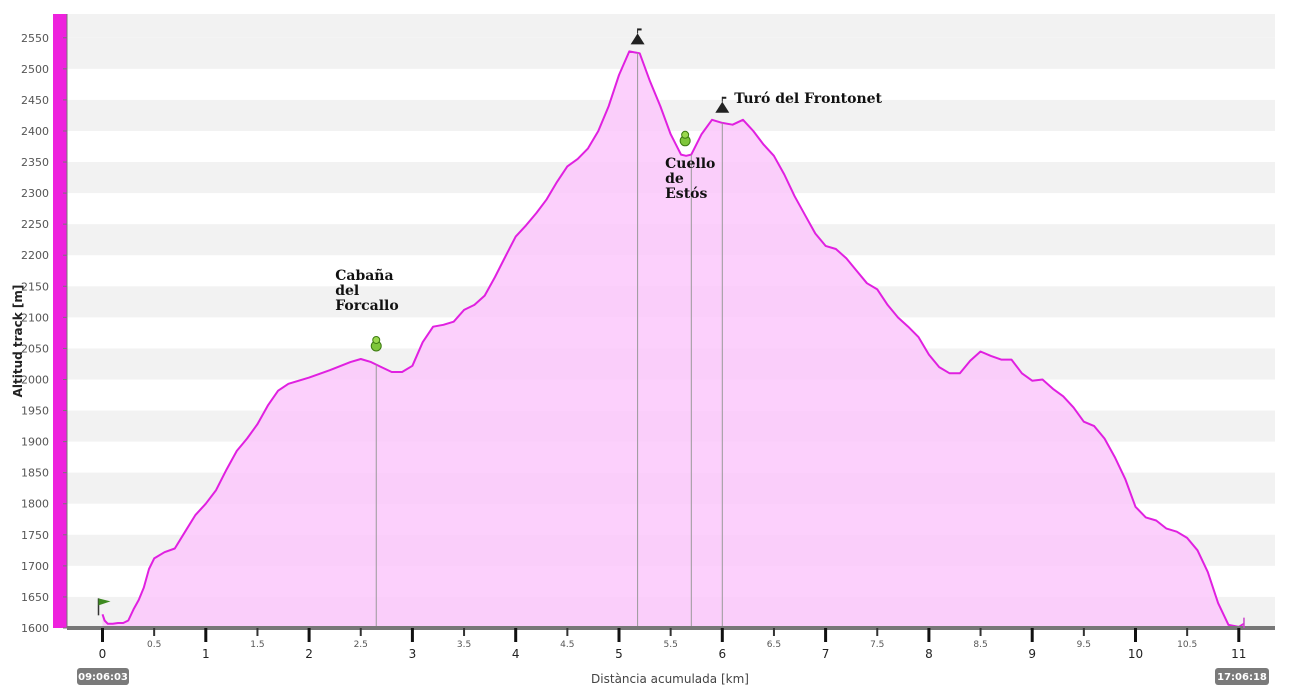  I want to click on y-tick-label: 2100, so click(35, 317).